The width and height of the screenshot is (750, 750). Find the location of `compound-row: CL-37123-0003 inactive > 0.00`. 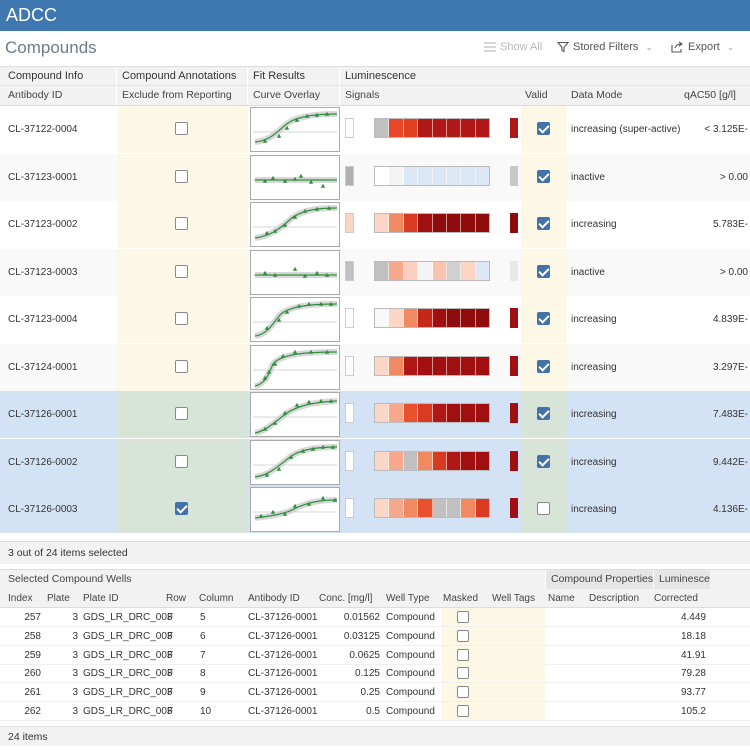

compound-row: CL-37123-0003 inactive > 0.00 is located at coordinates (375, 272).